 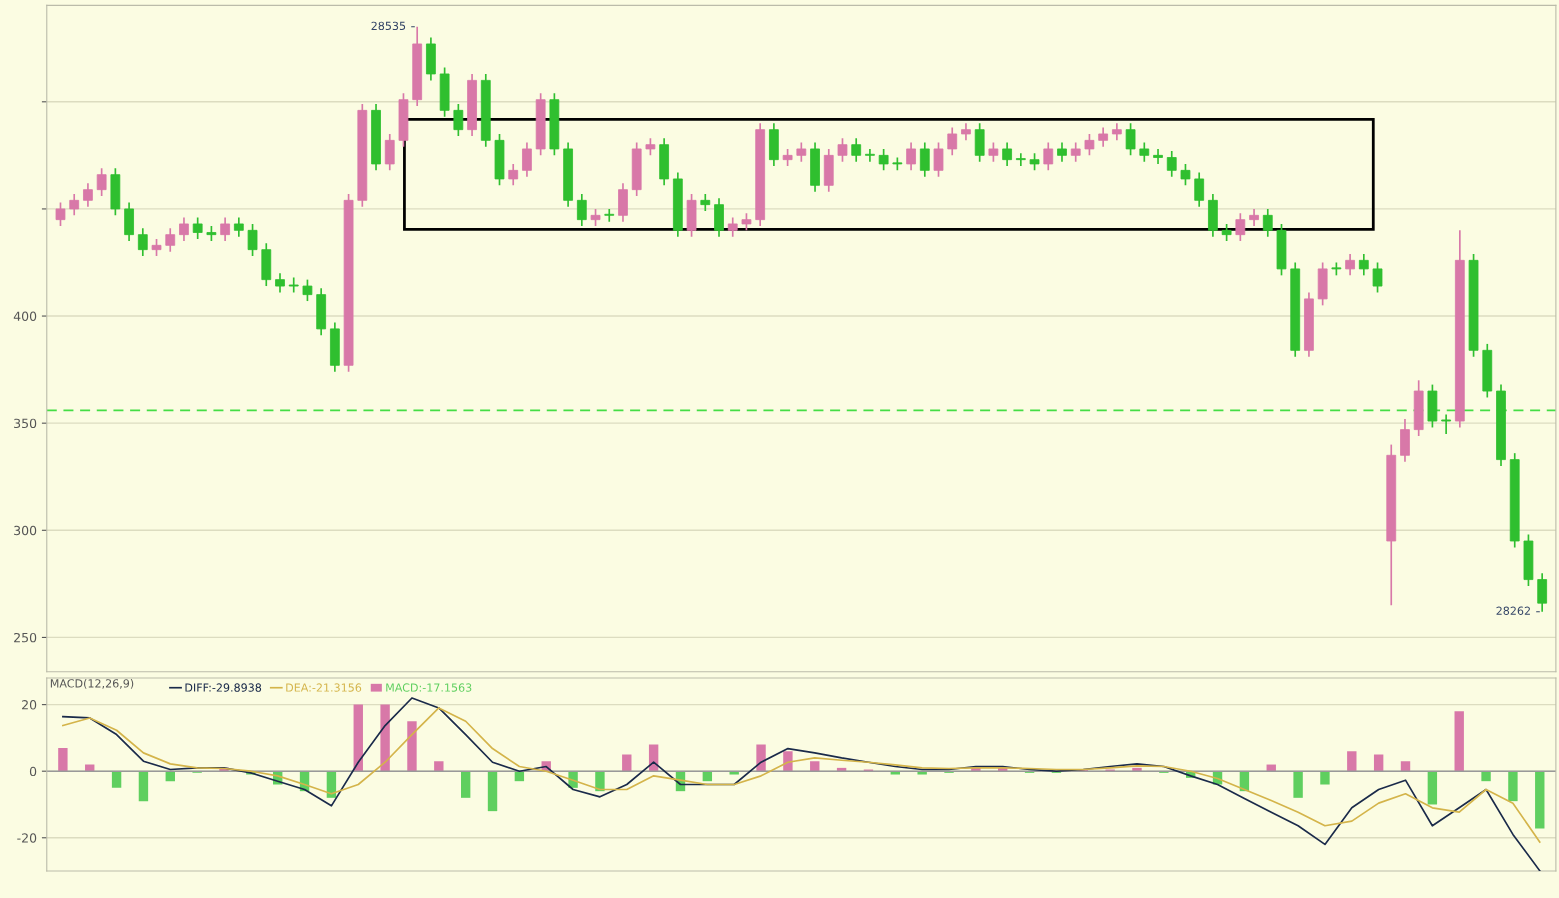 What do you see at coordinates (25, 316) in the screenshot?
I see `y-tick-label: 400` at bounding box center [25, 316].